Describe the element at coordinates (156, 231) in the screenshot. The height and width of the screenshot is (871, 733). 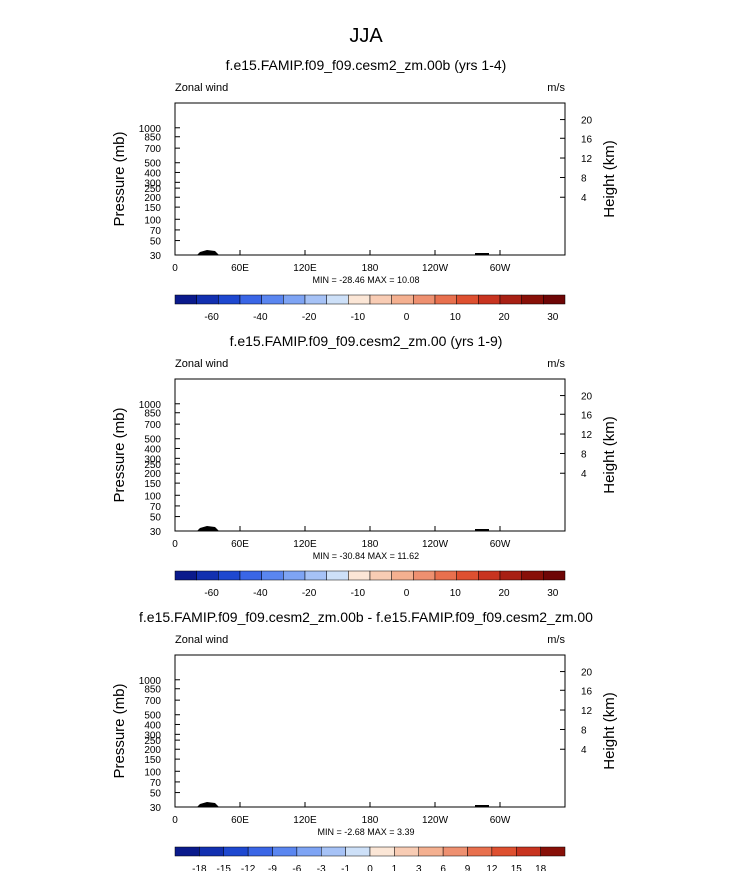
I see `pressure-tick-label: 70` at that location.